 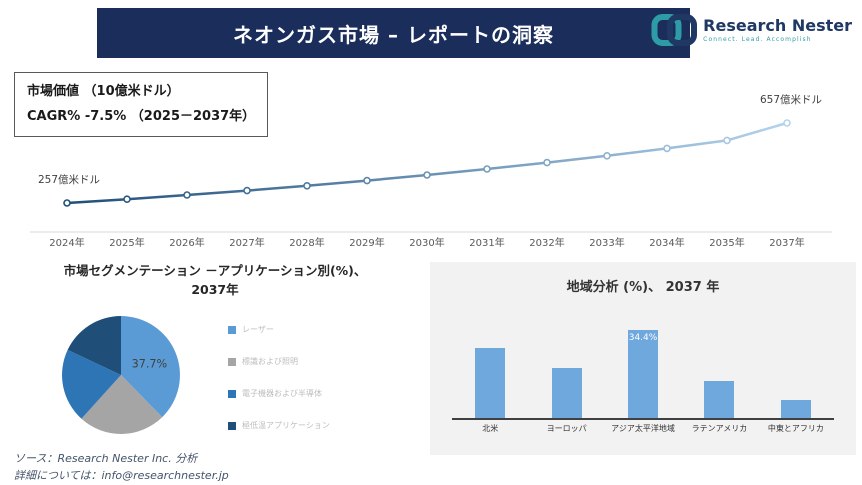 I want to click on market-value-label: 市場価値 （10億米ドル）, so click(x=103, y=91).